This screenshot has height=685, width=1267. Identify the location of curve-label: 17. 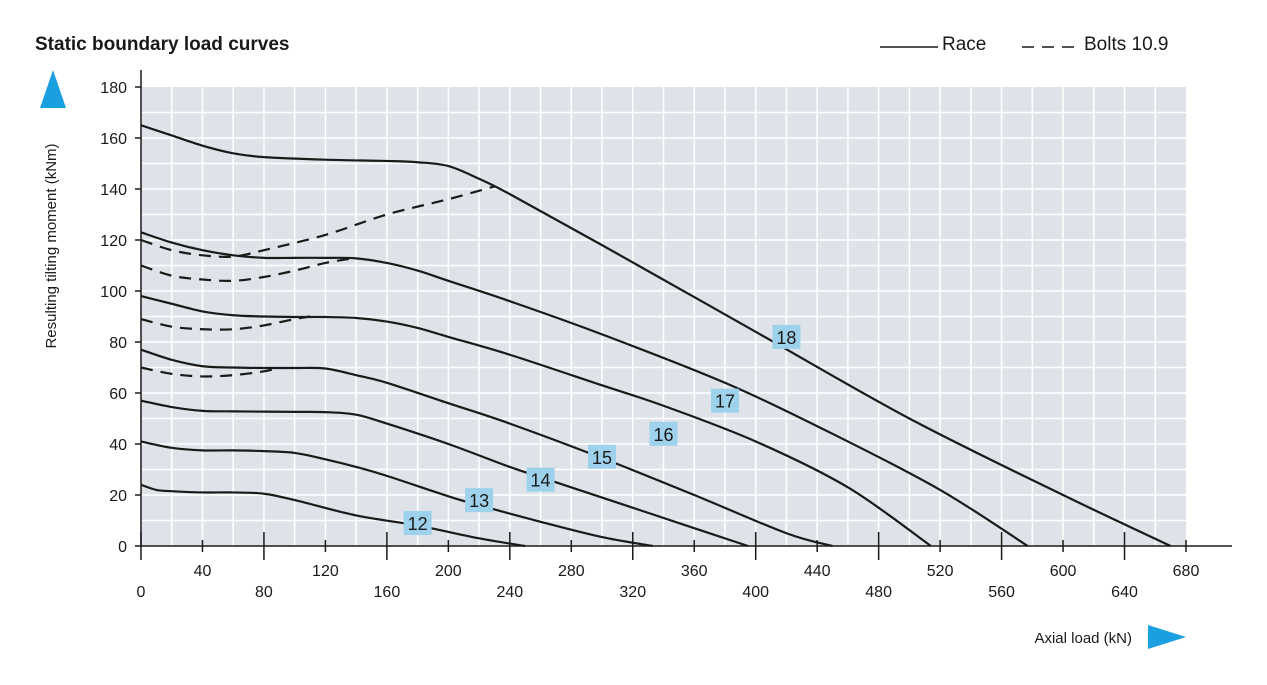
(725, 402).